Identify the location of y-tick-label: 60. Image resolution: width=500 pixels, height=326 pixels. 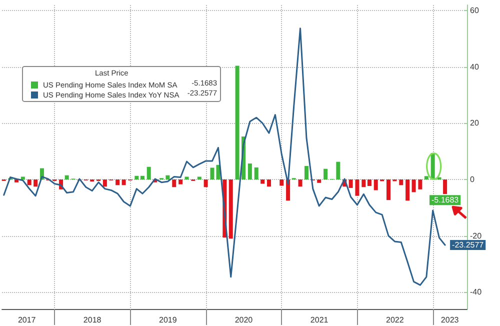
(475, 11).